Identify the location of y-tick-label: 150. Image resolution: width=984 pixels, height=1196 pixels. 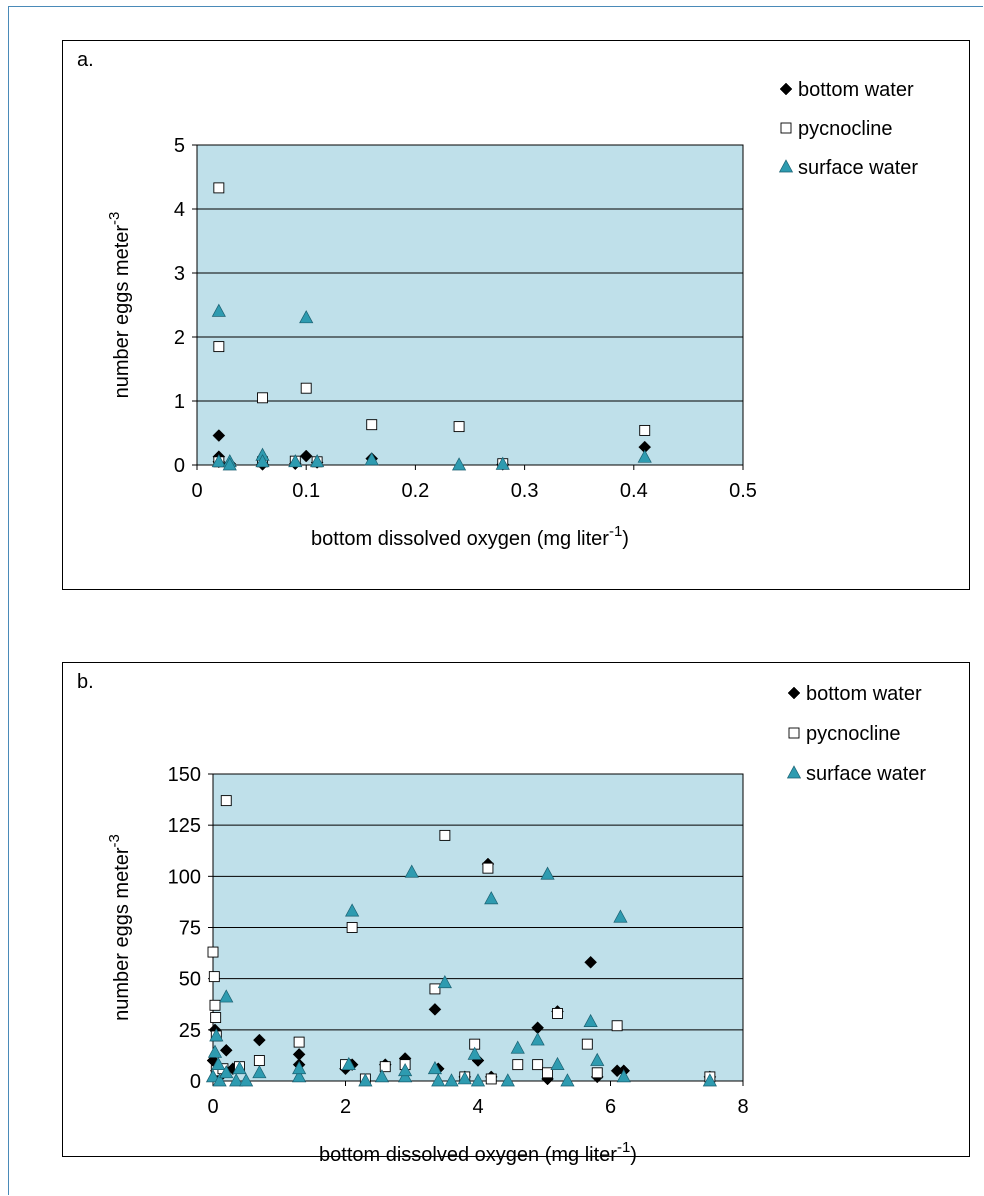
(184, 775).